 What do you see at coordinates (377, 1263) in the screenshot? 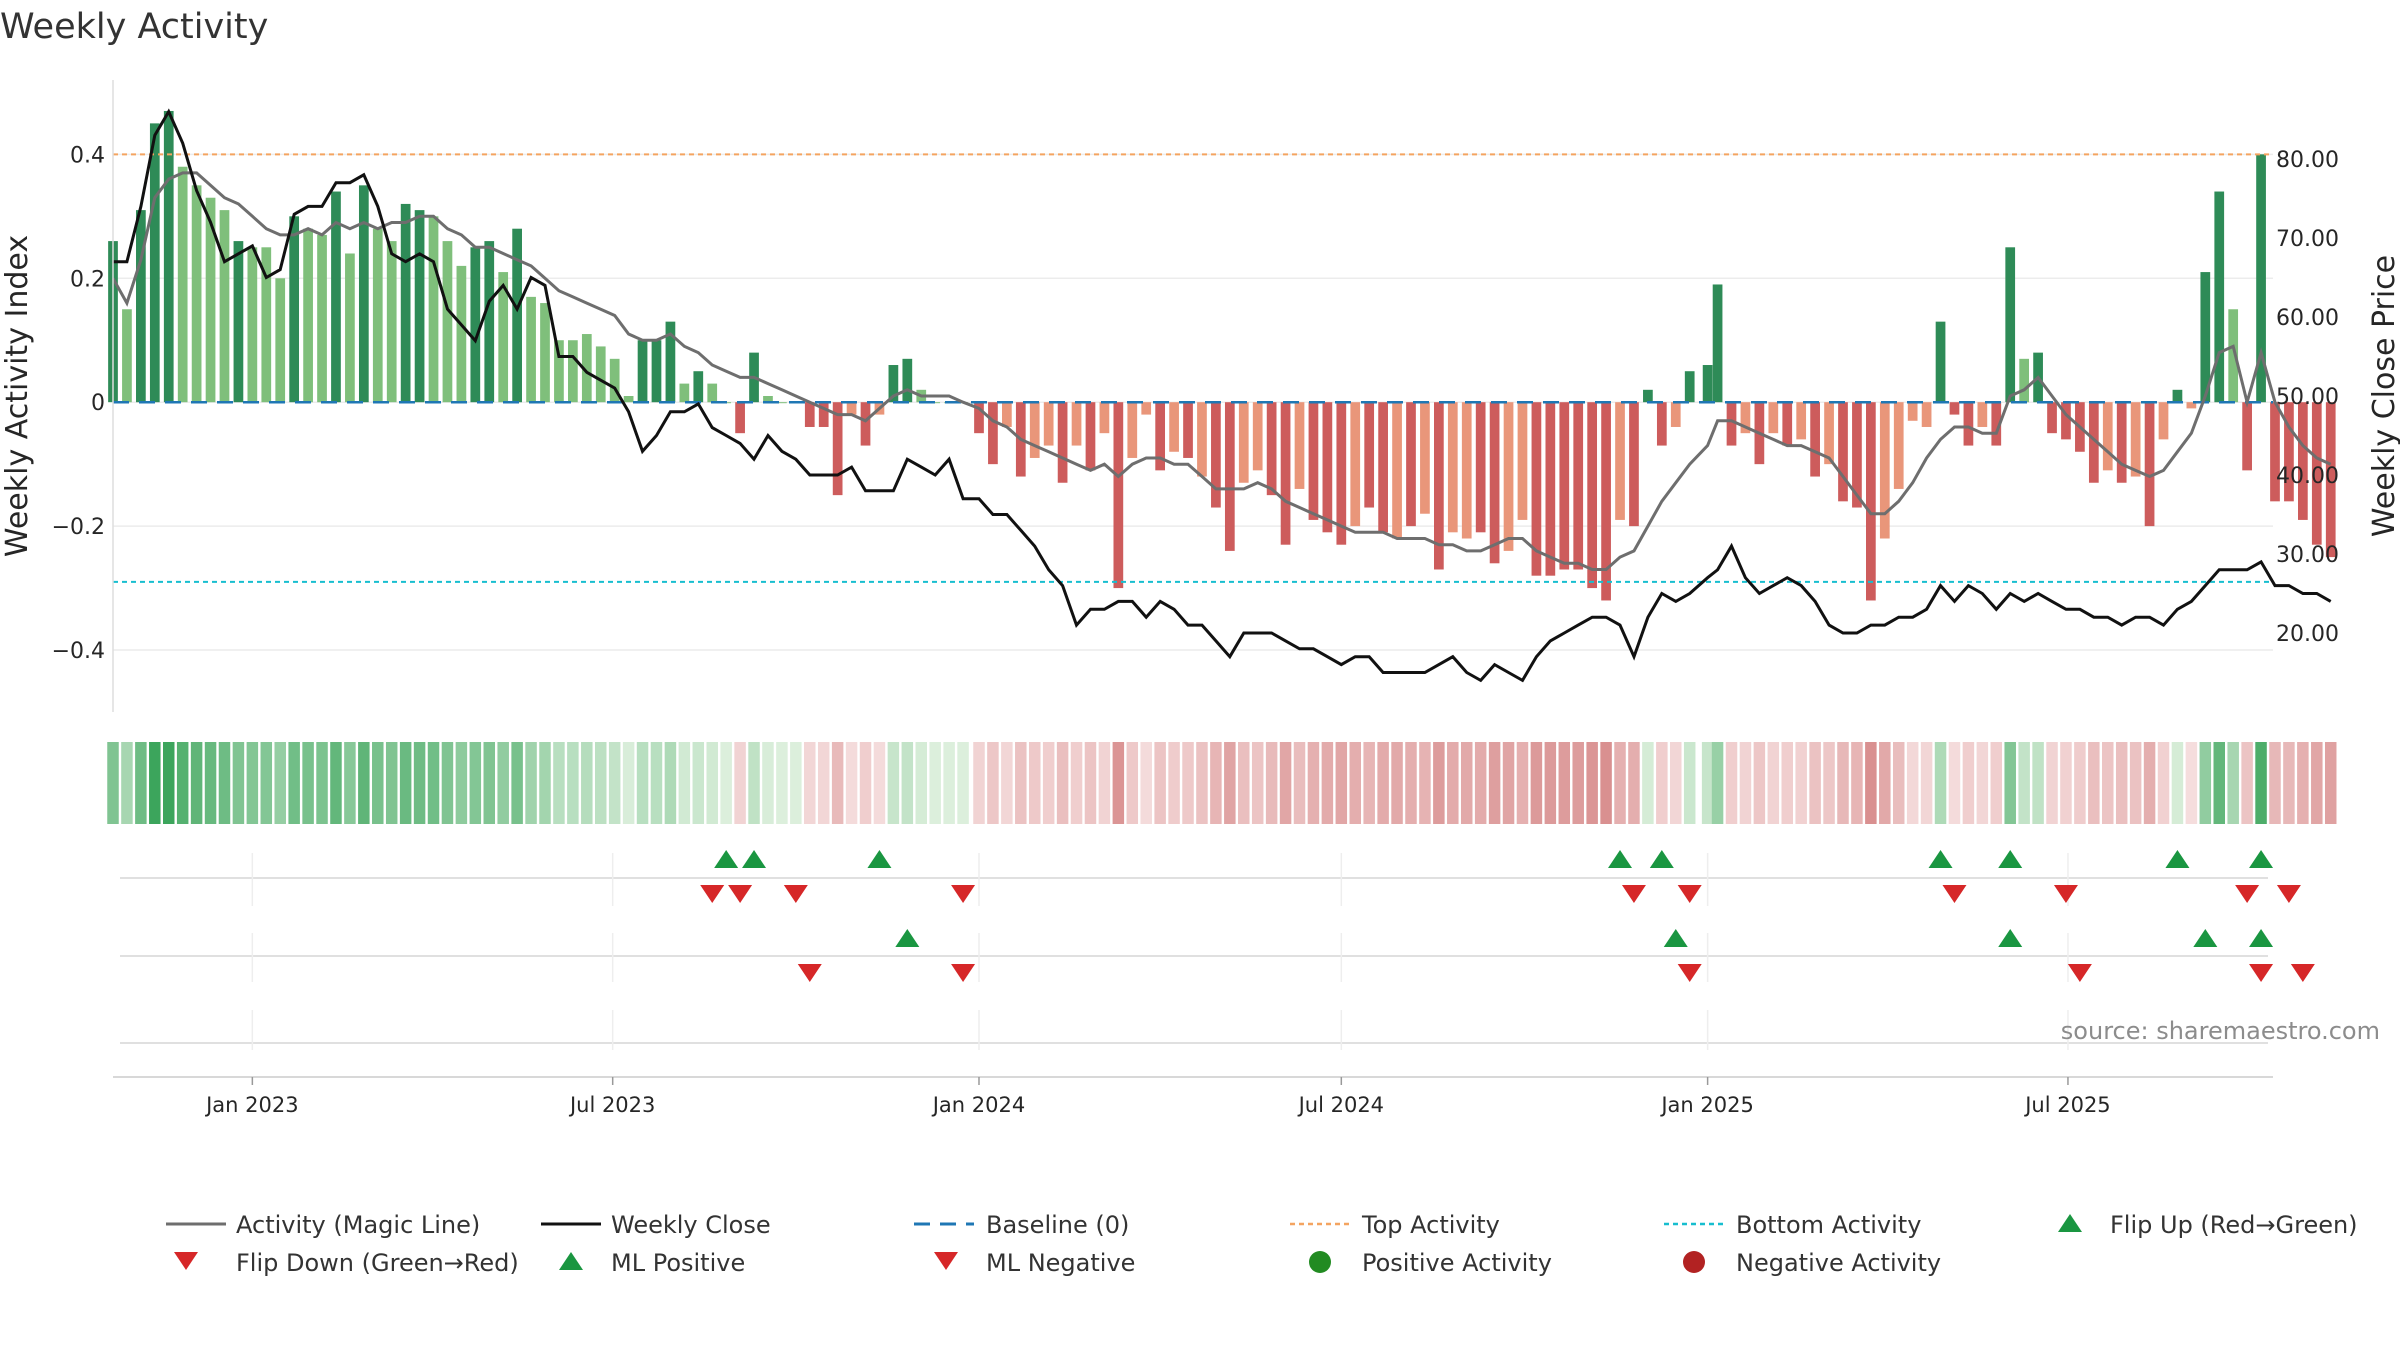
I see `legend-flip-down: Flip Down (Green→Red)` at bounding box center [377, 1263].